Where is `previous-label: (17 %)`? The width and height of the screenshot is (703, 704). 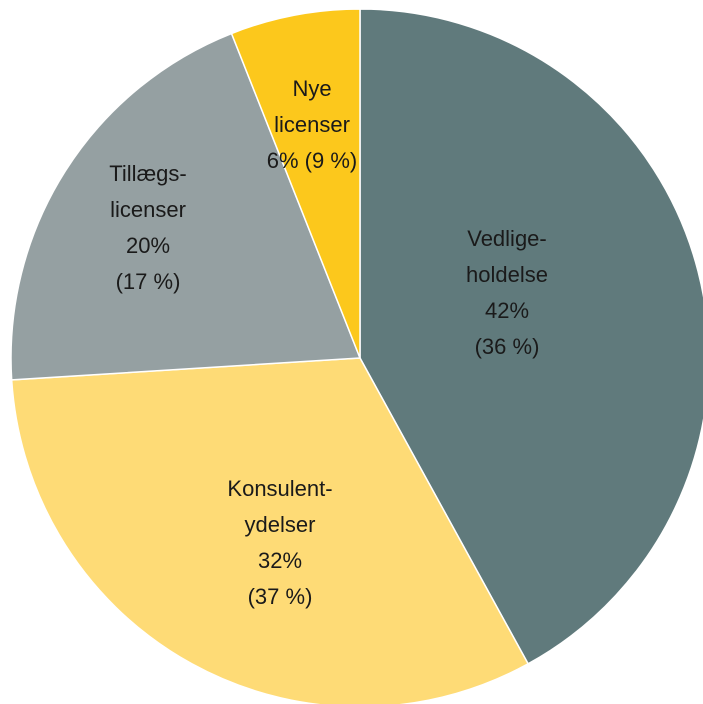
previous-label: (17 %) is located at coordinates (148, 281).